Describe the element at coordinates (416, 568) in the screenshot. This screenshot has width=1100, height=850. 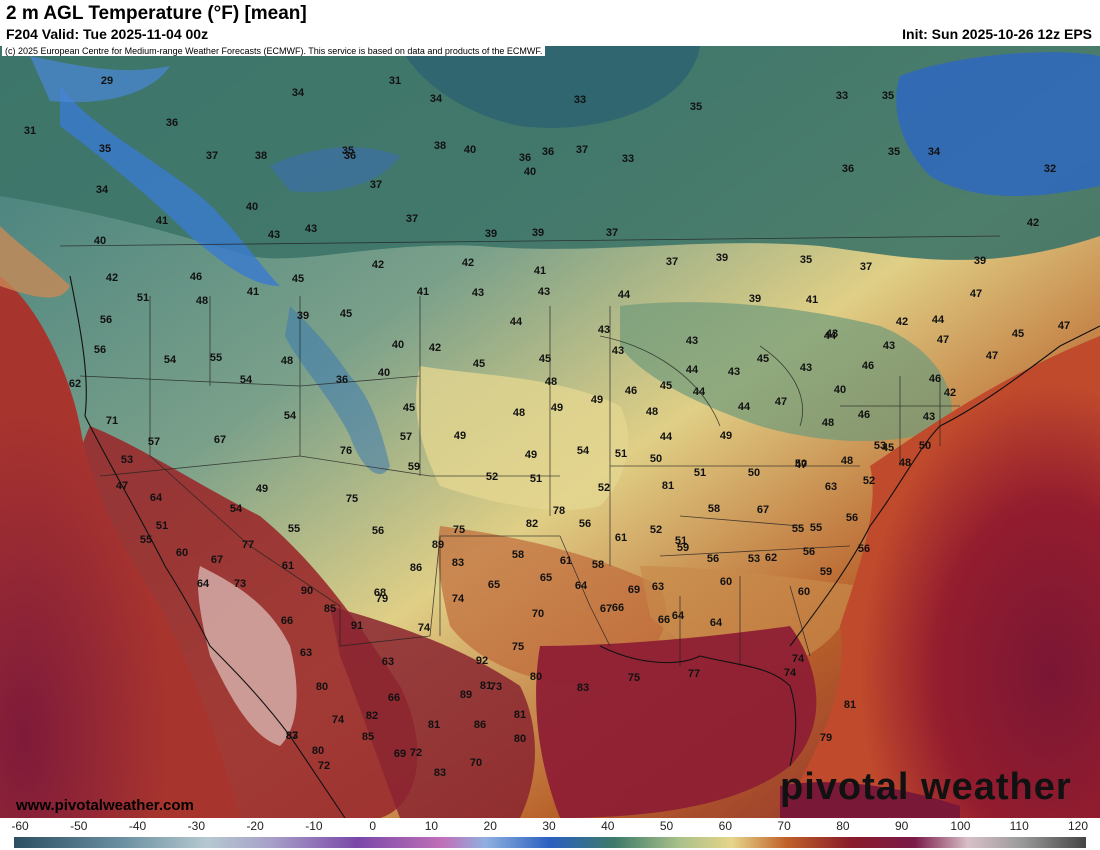
I see `temperature-value: 86` at that location.